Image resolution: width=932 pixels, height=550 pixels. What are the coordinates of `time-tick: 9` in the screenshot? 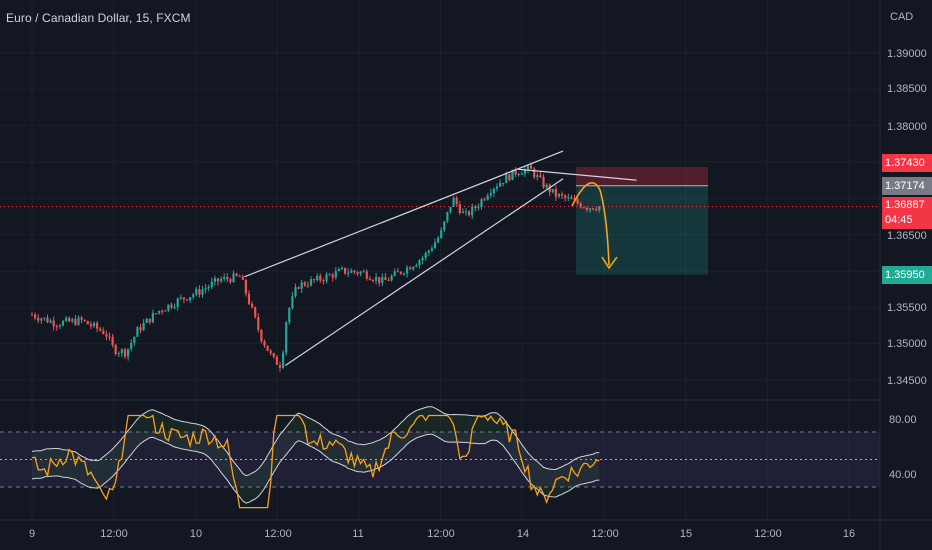 It's located at (32, 534).